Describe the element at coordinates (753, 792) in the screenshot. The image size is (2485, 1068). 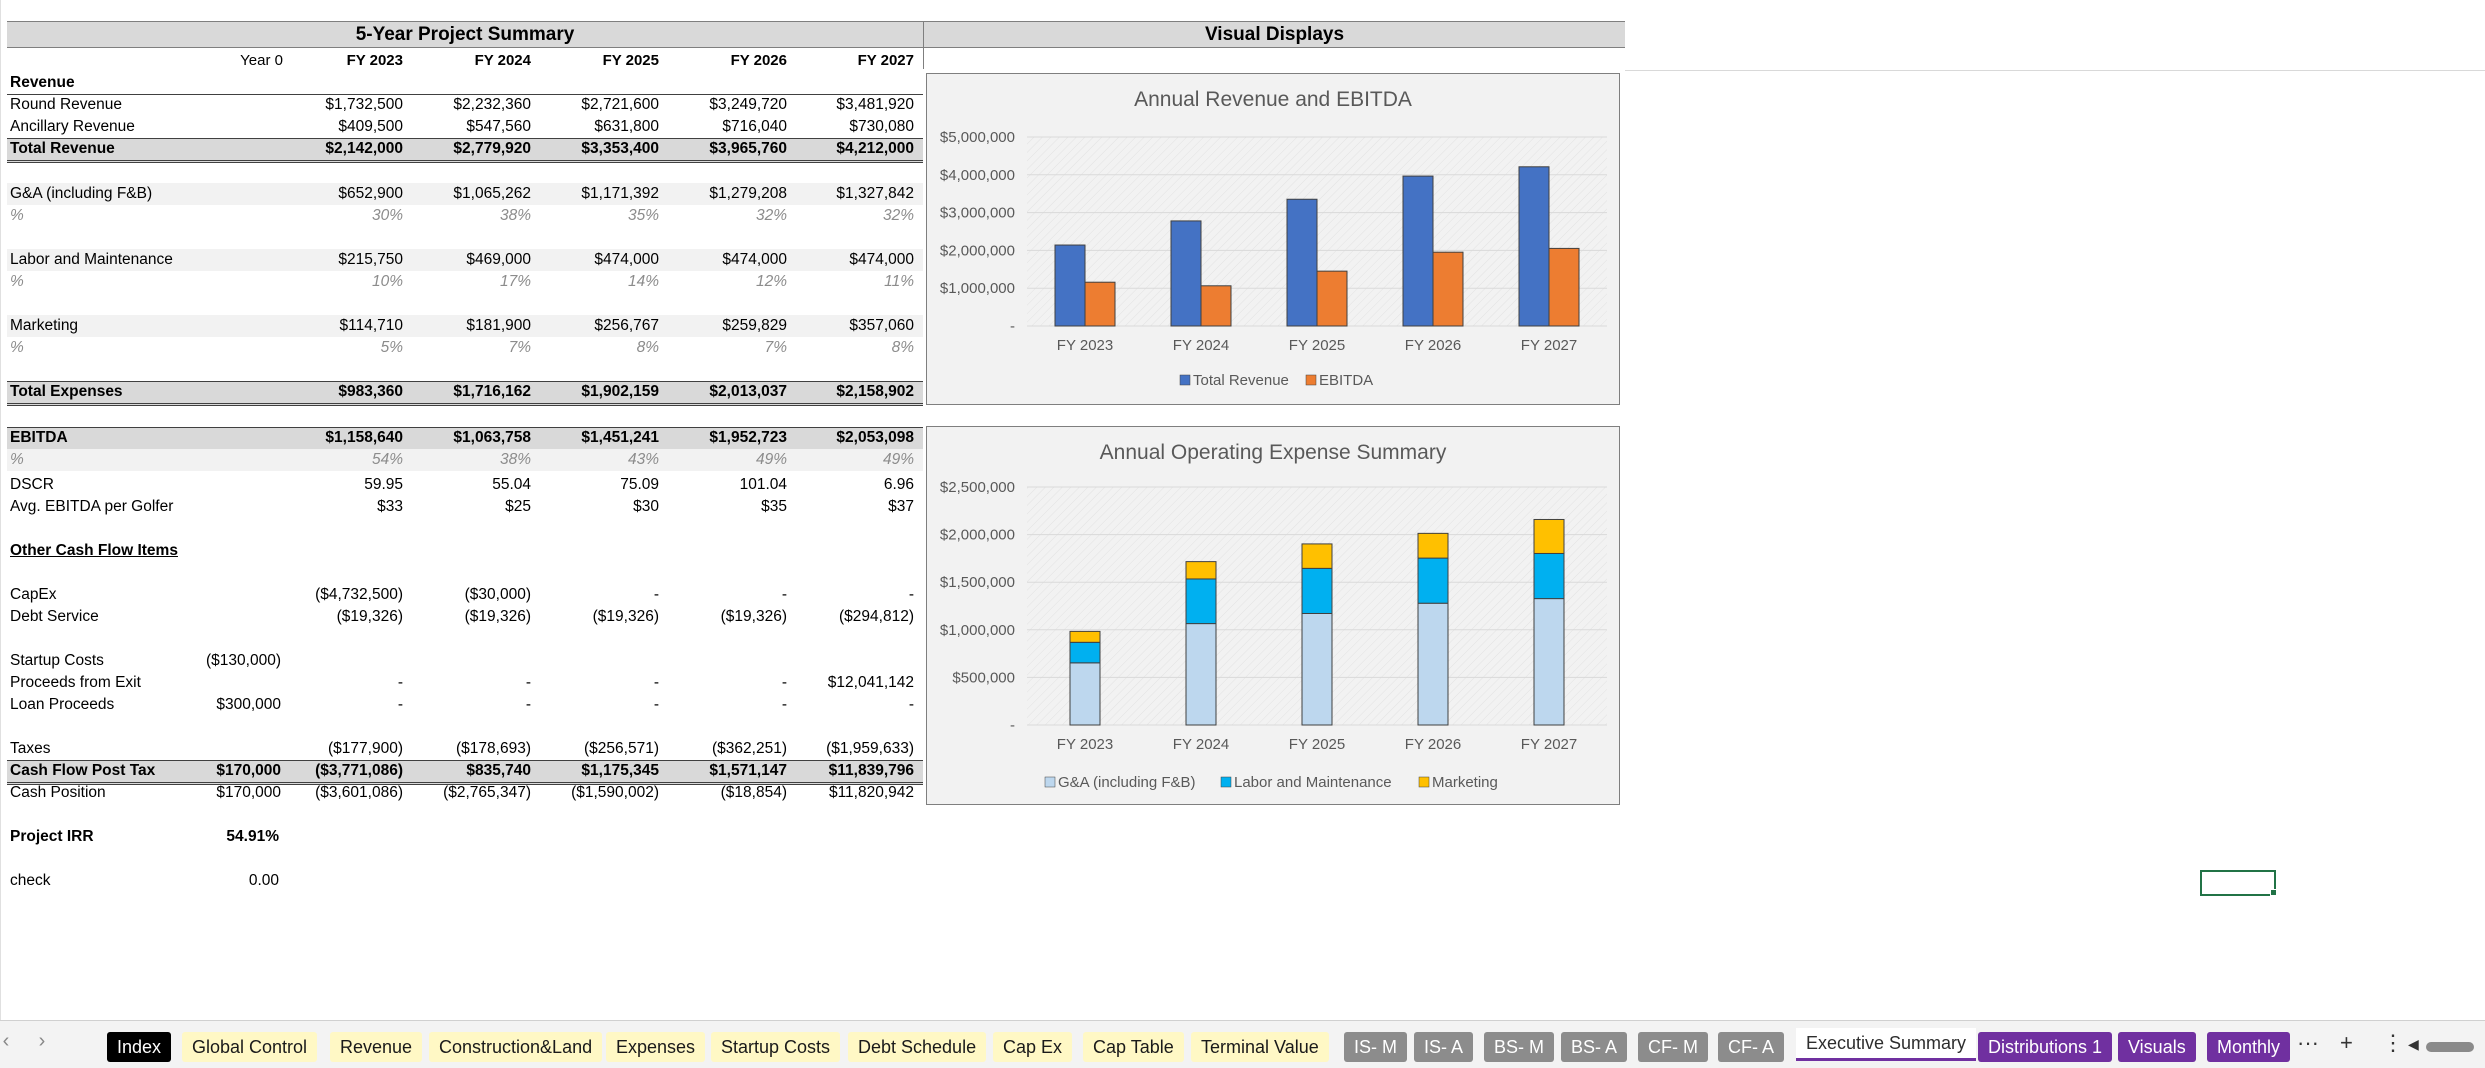
I see `row-cash-position-value: ($18,854)` at that location.